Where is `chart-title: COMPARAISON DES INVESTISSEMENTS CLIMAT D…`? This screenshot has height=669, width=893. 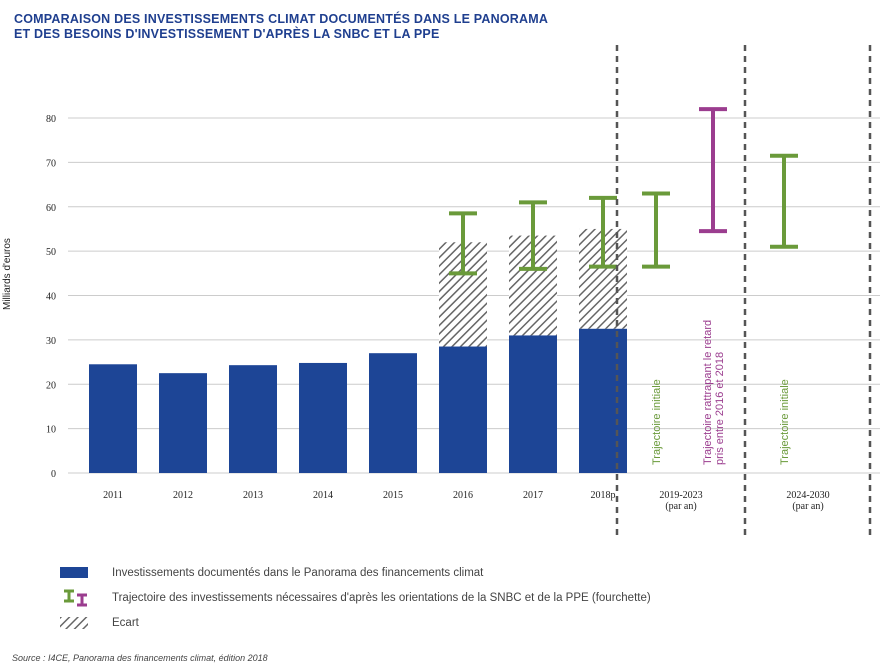
chart-title: COMPARAISON DES INVESTISSEMENTS CLIMAT D… is located at coordinates (281, 27).